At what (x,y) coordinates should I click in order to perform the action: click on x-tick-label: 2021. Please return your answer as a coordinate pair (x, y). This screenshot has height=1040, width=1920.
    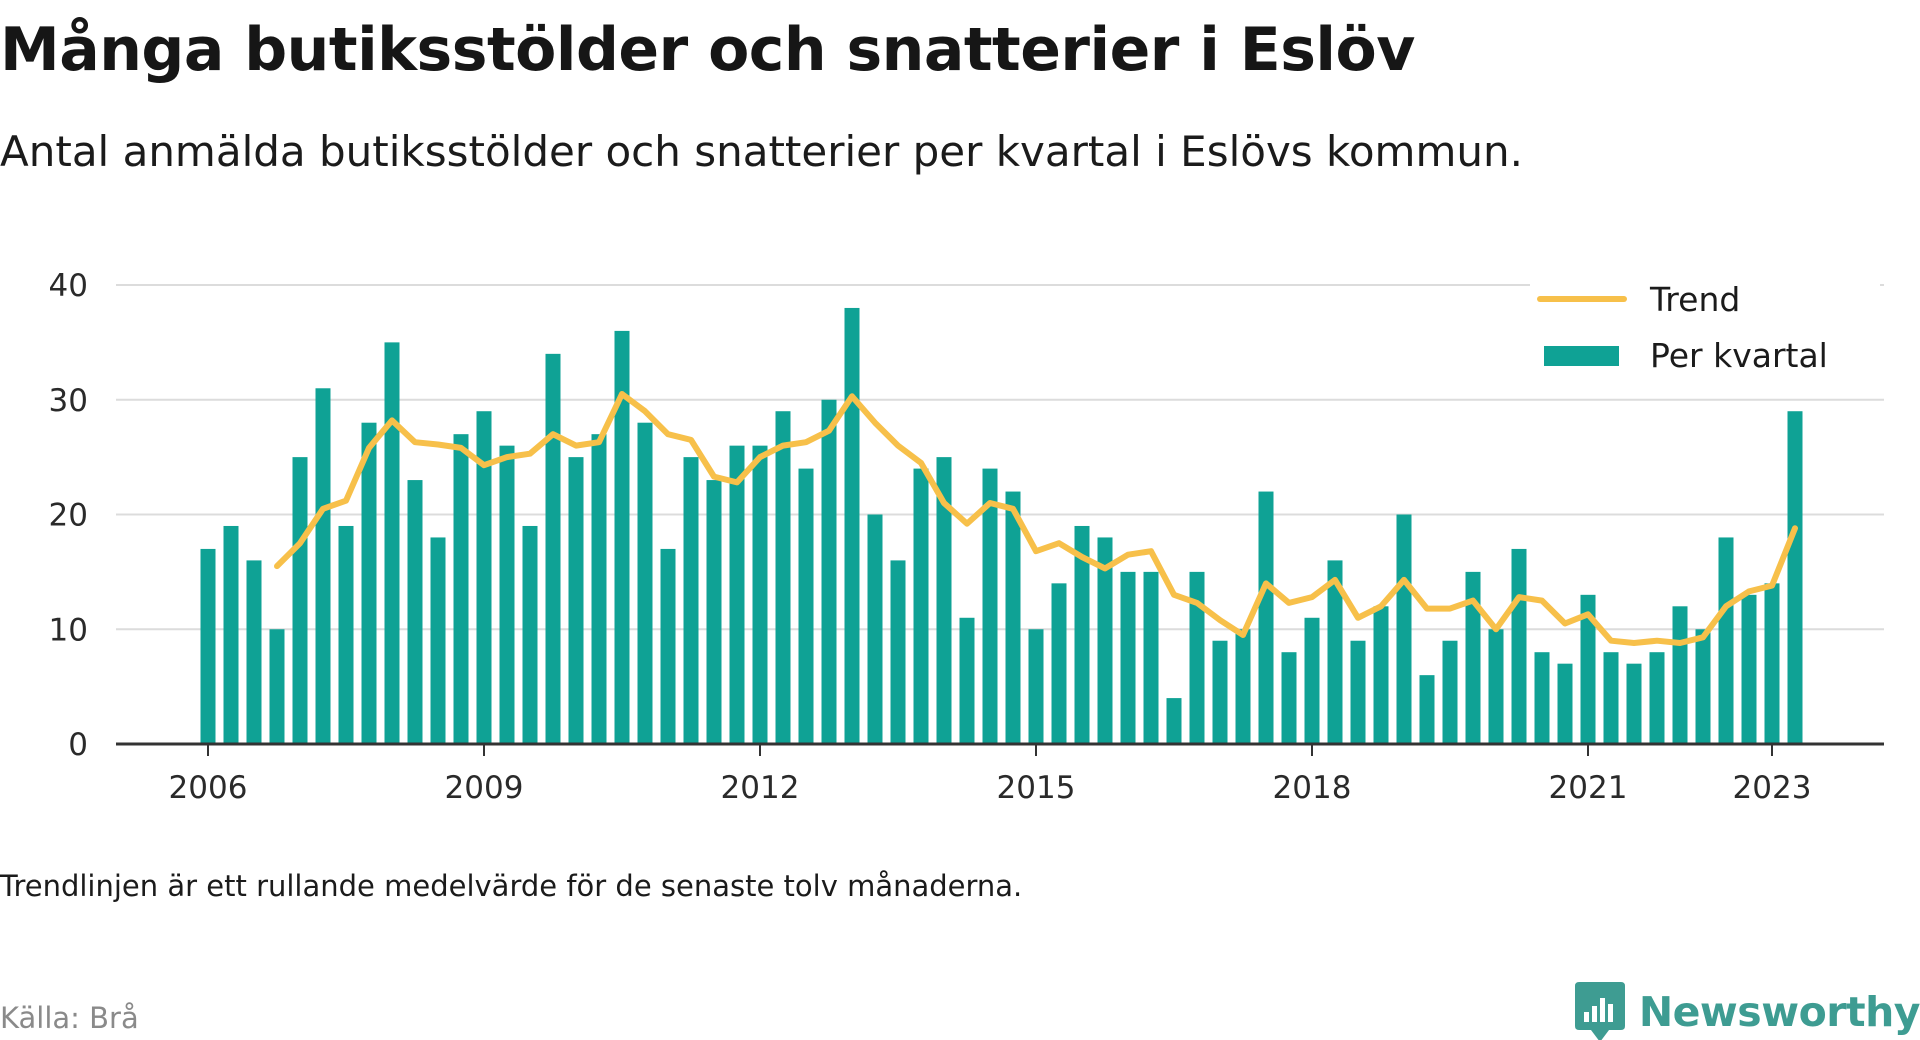
    Looking at the image, I should click on (1588, 788).